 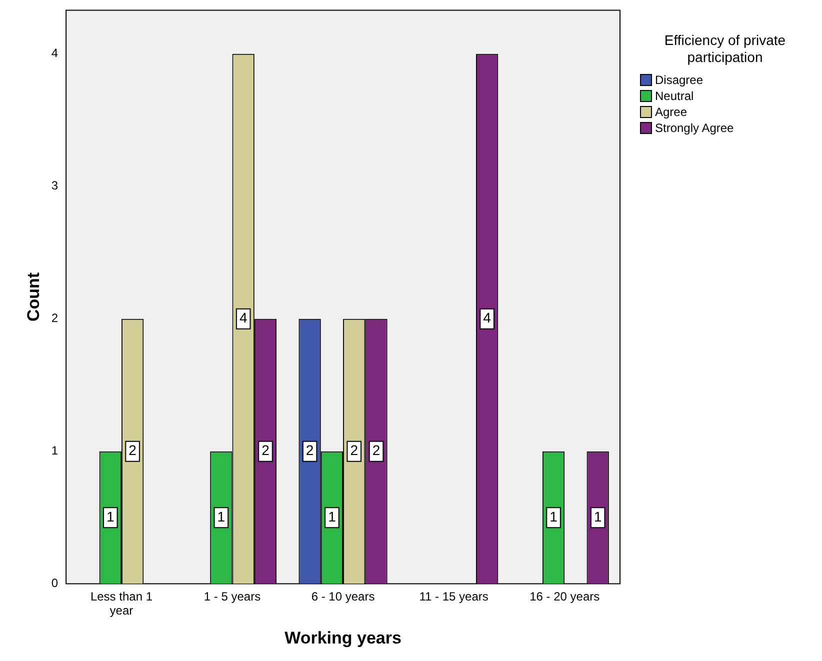 I want to click on y-tick-label: 1, so click(x=54, y=451).